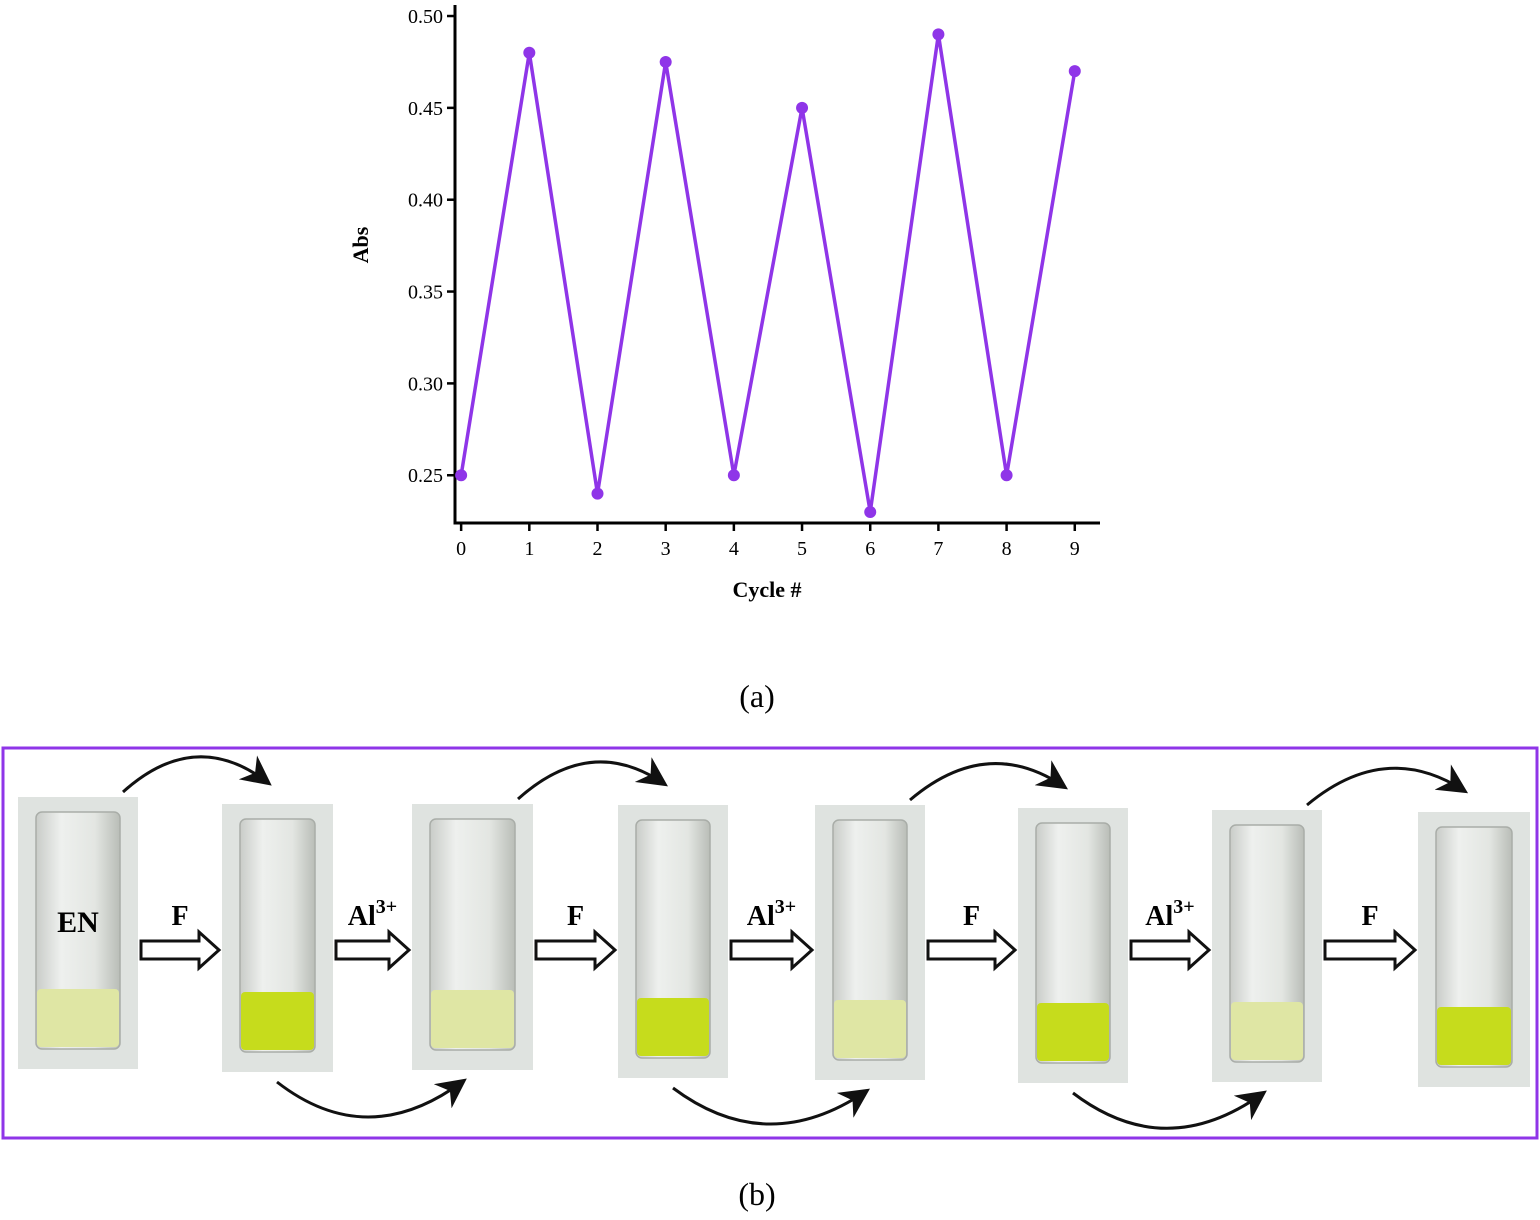 This screenshot has width=1540, height=1220. What do you see at coordinates (1075, 549) in the screenshot?
I see `x-tick-label: 9` at bounding box center [1075, 549].